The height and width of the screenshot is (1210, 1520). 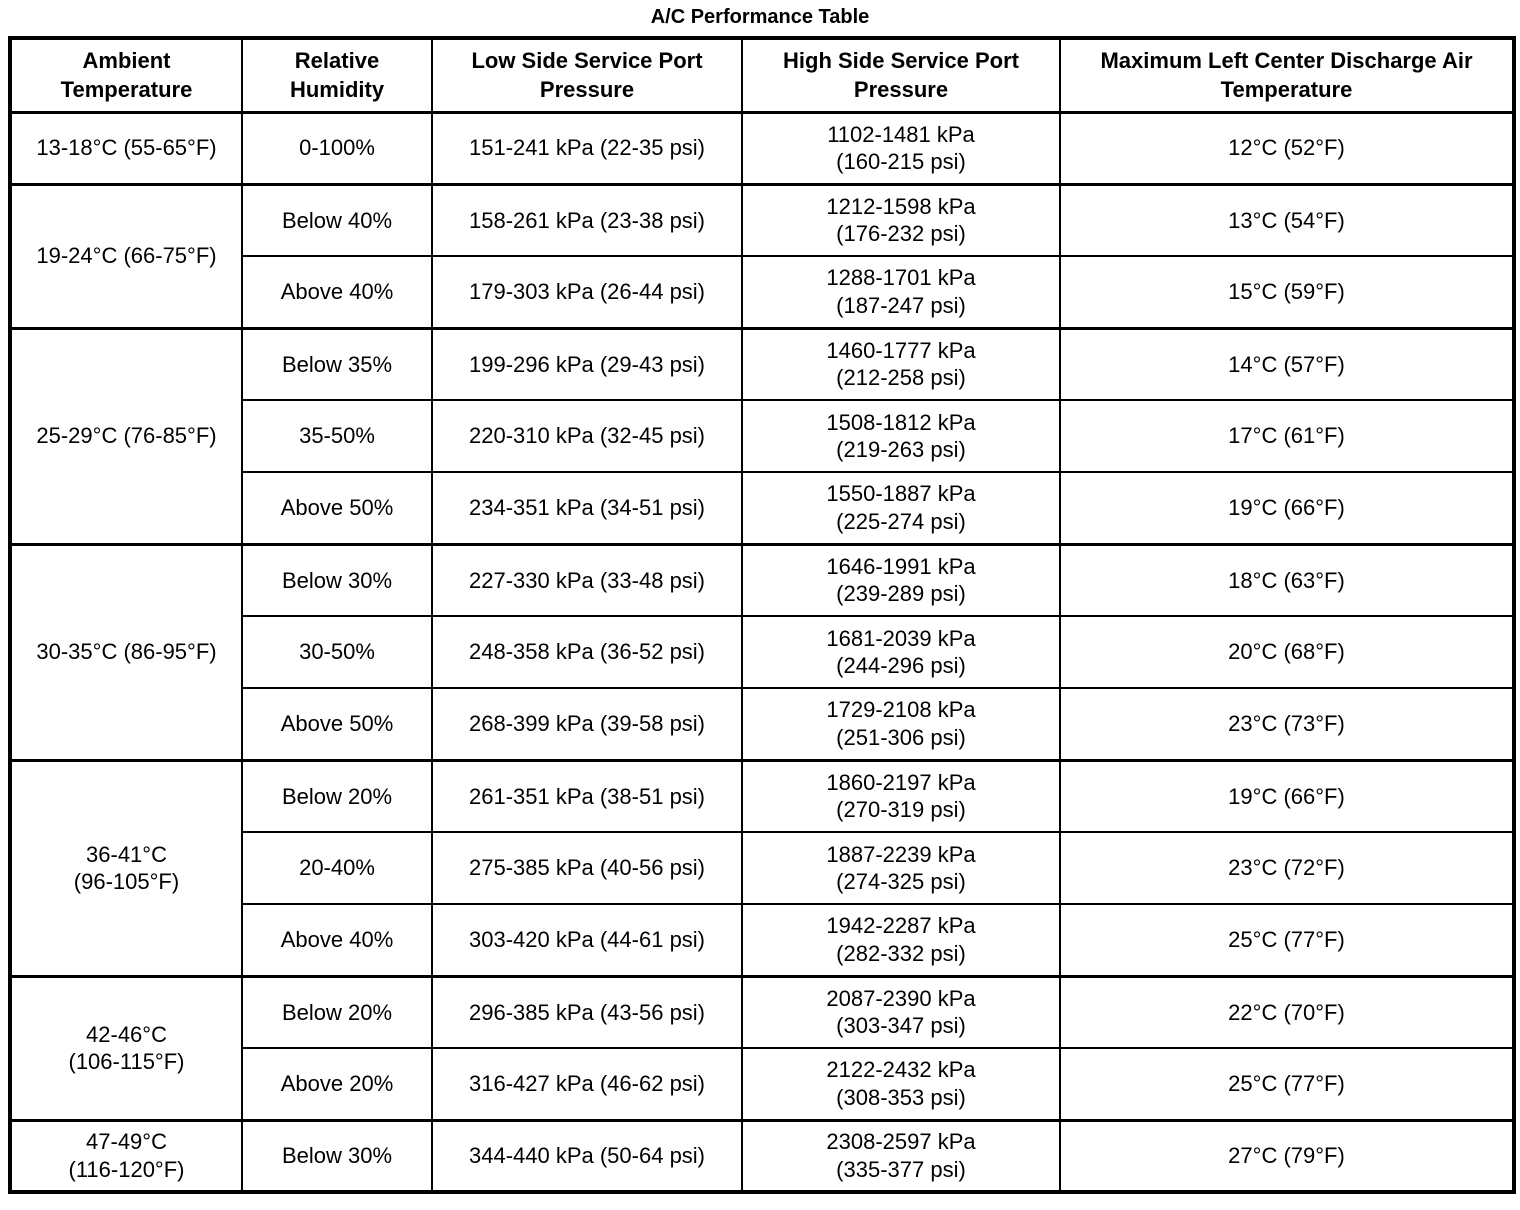 What do you see at coordinates (587, 147) in the screenshot?
I see `low-side-pressure-cell: 151-241 kPa (22-35 psi)` at bounding box center [587, 147].